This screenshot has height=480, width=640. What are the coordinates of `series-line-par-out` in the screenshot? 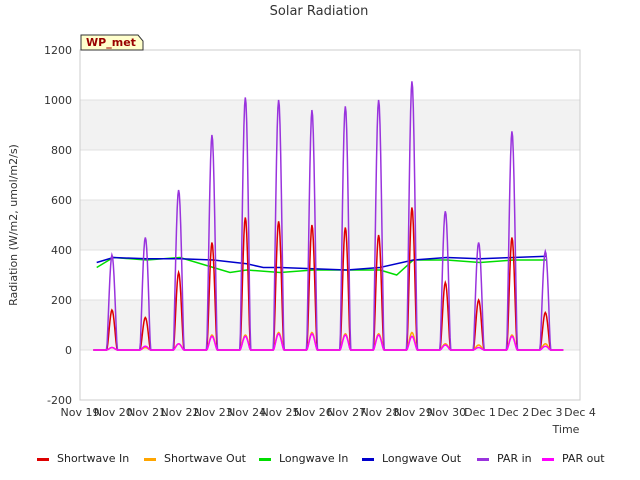 It's located at (328, 341).